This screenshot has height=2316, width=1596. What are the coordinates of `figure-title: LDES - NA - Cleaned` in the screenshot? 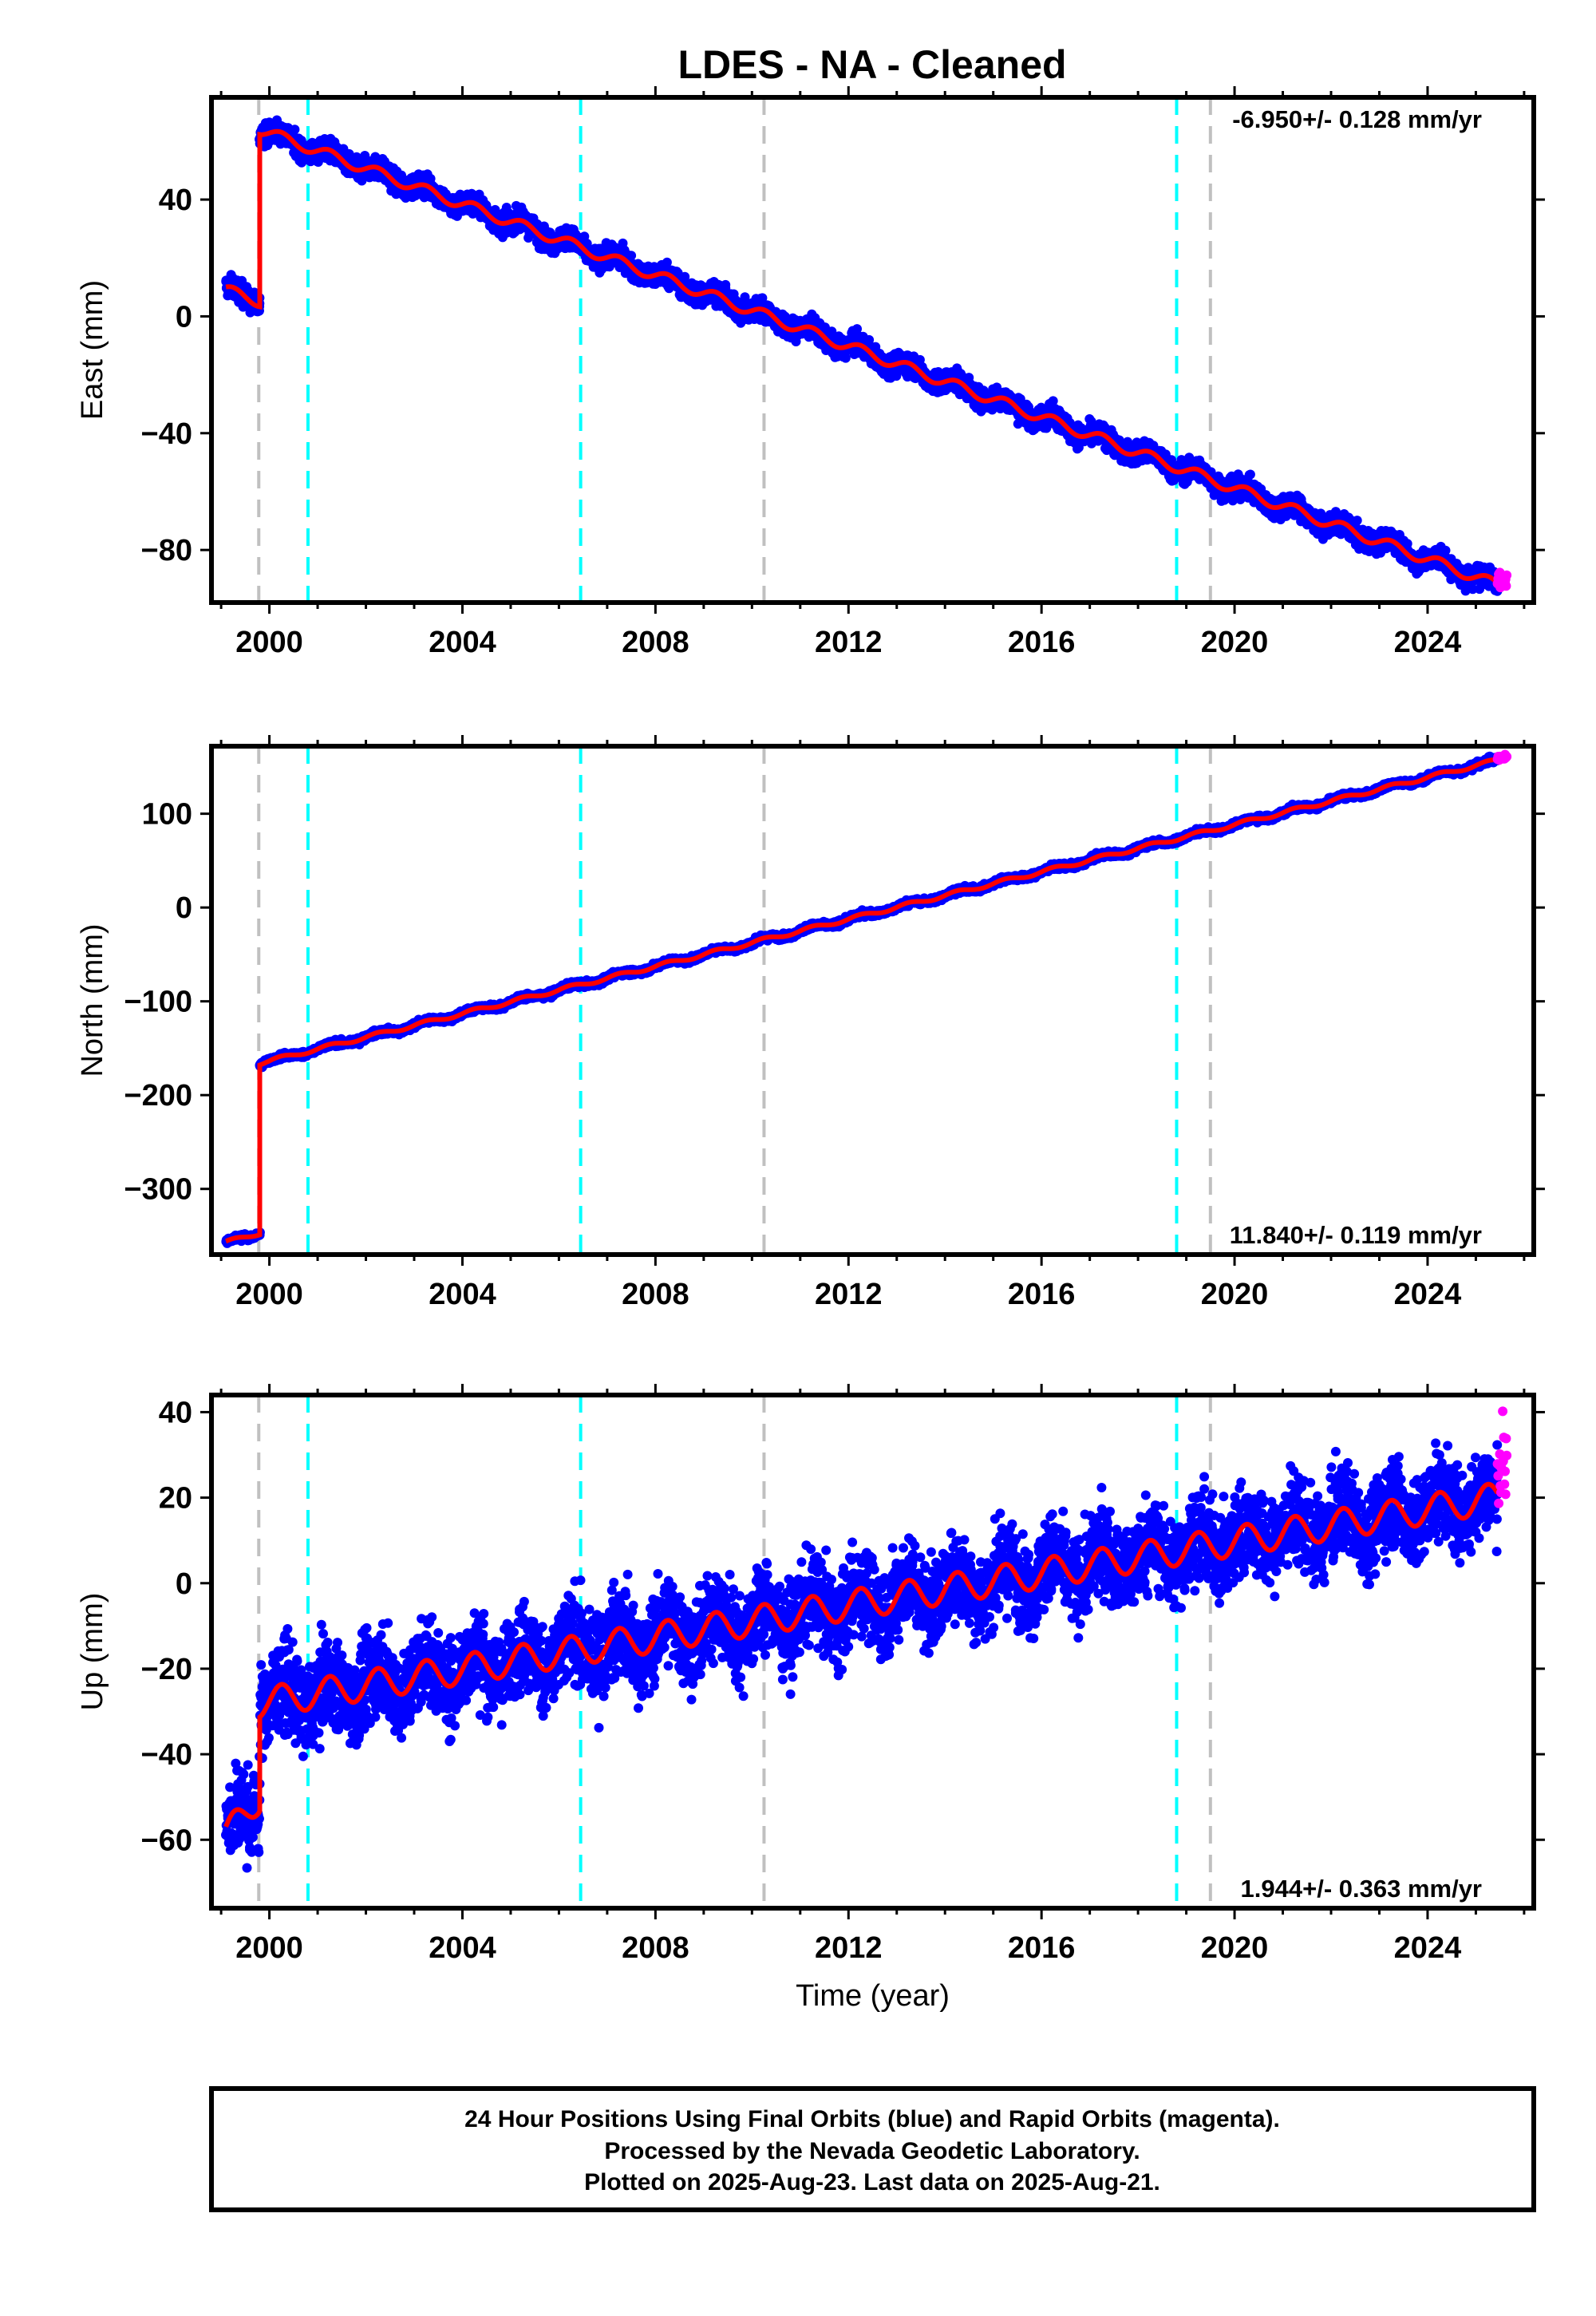 It's located at (872, 64).